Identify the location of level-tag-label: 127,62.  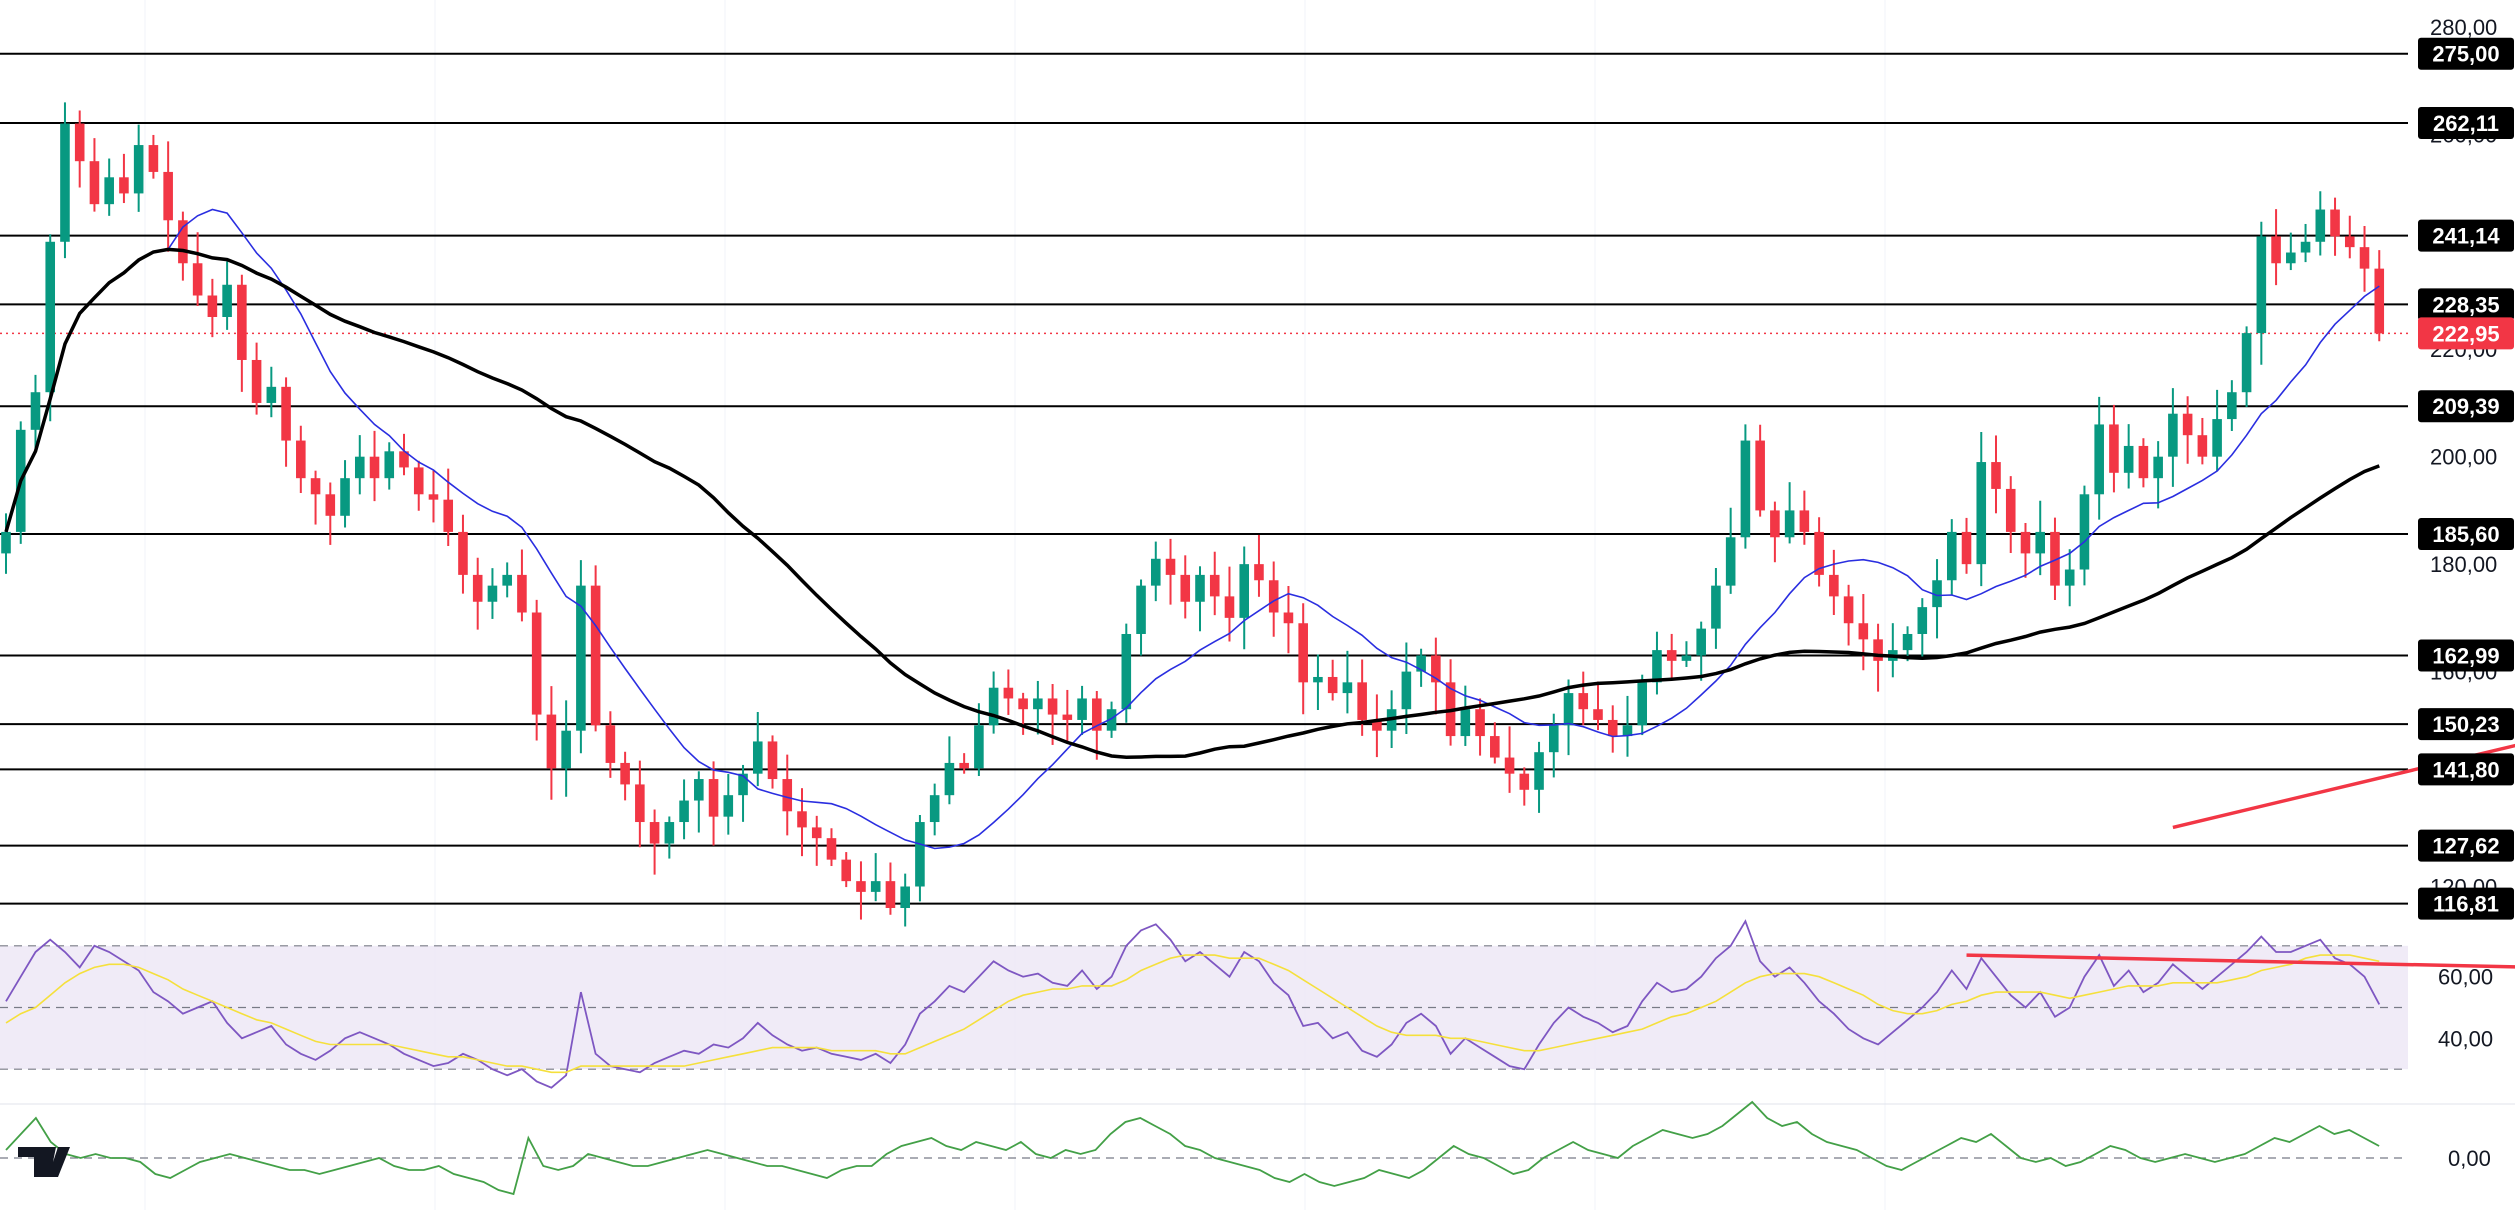
(2465, 846).